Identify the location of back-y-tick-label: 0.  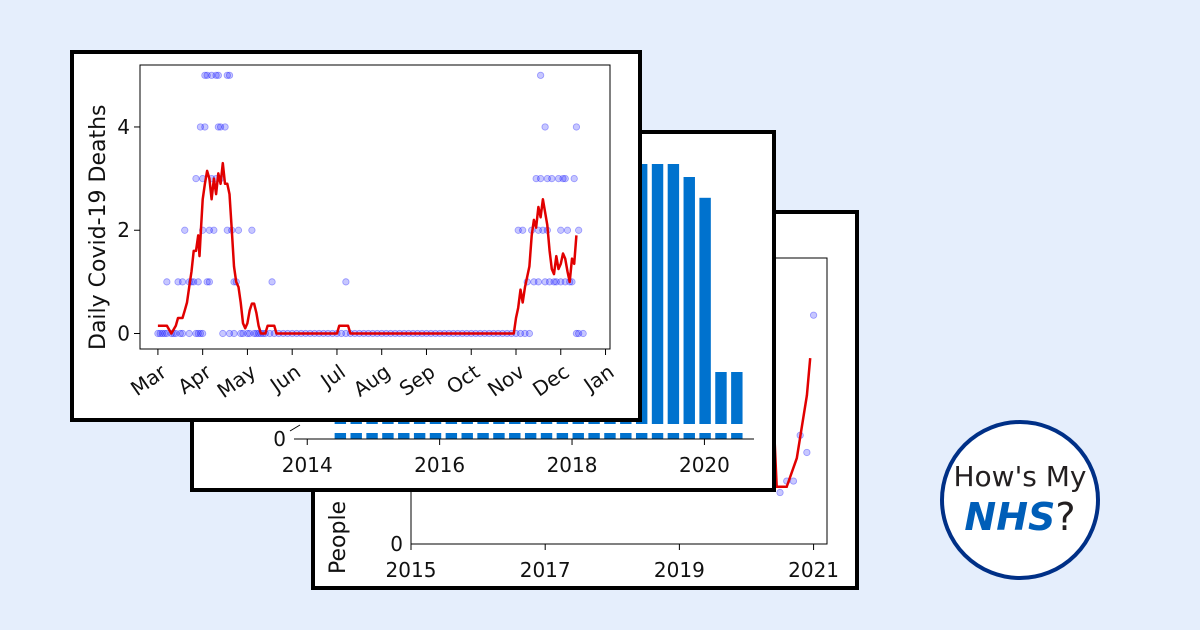
(396, 544).